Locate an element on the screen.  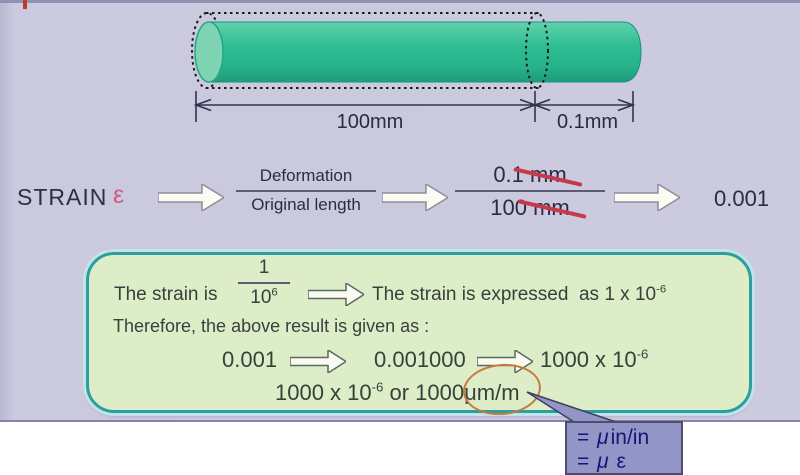
value-exponent: -6 is located at coordinates (642, 354).